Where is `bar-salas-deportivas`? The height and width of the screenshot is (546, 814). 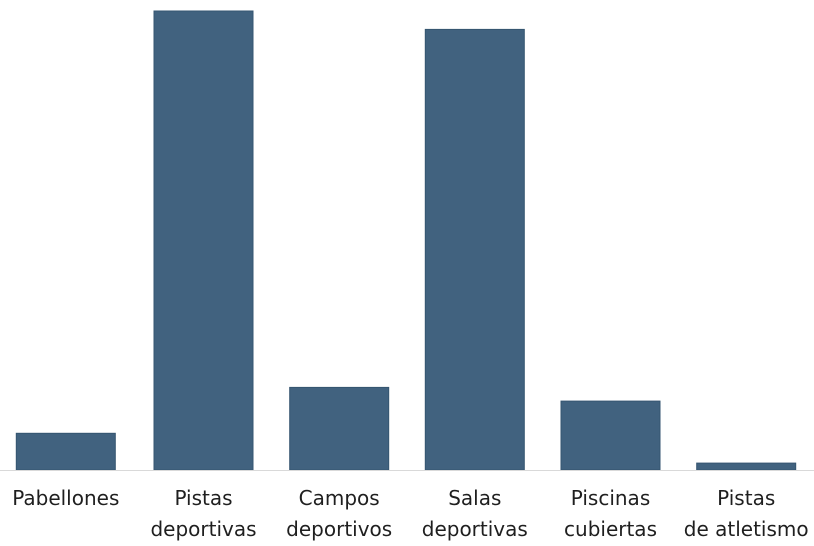
bar-salas-deportivas is located at coordinates (474, 249).